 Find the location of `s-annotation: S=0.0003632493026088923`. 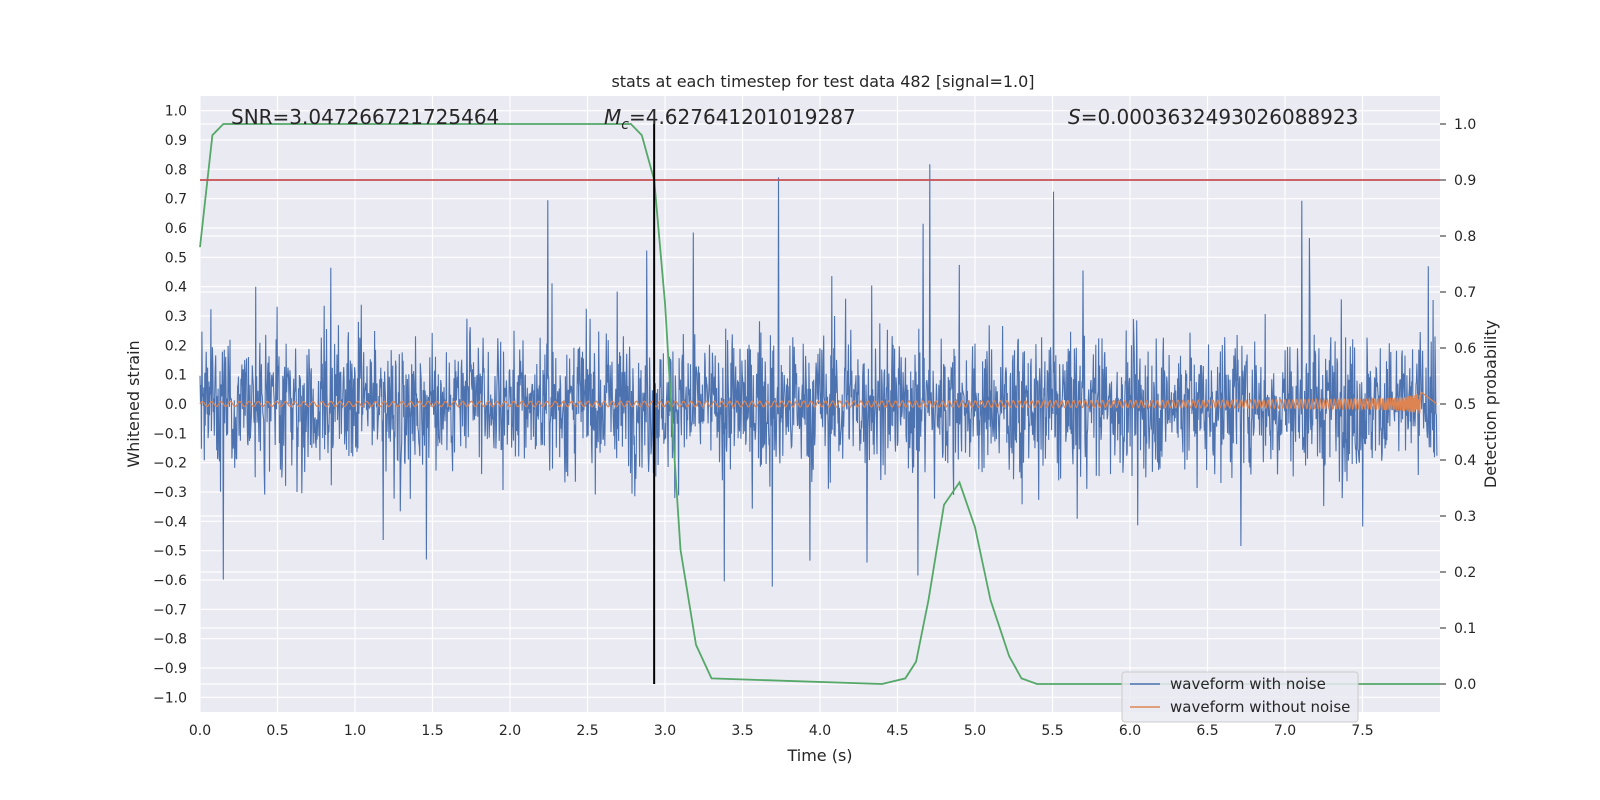

s-annotation: S=0.0003632493026088923 is located at coordinates (1213, 117).